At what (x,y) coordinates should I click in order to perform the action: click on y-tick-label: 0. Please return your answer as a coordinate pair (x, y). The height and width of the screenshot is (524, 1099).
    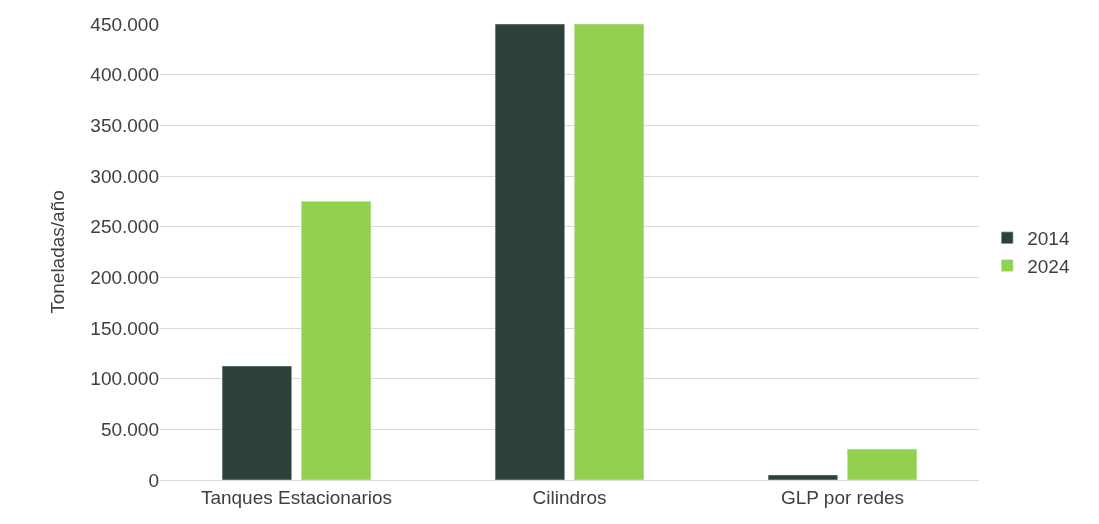
    Looking at the image, I should click on (153, 480).